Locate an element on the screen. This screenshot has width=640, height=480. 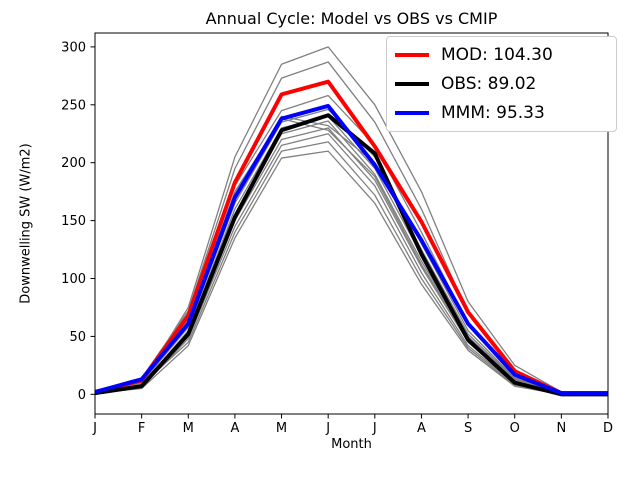
y-tick-label: 0 is located at coordinates (82, 395).